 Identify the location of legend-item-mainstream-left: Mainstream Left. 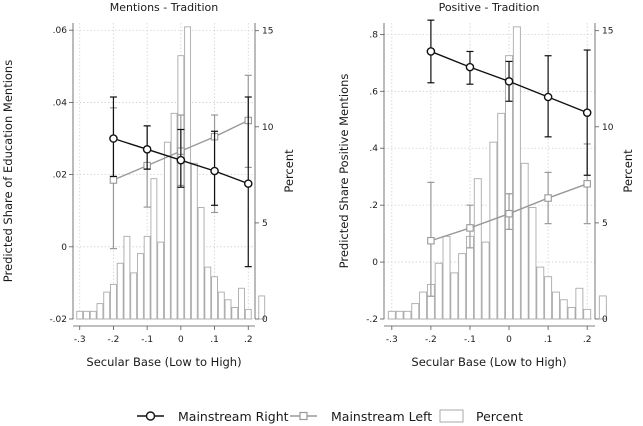
(361, 416).